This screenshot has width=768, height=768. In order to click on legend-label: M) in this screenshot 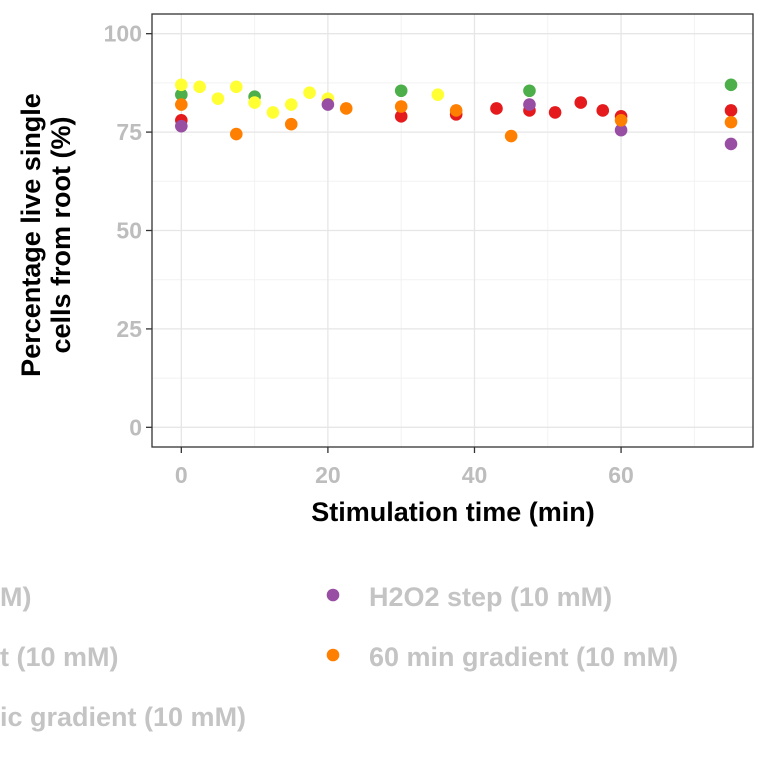, I will do `click(15, 597)`.